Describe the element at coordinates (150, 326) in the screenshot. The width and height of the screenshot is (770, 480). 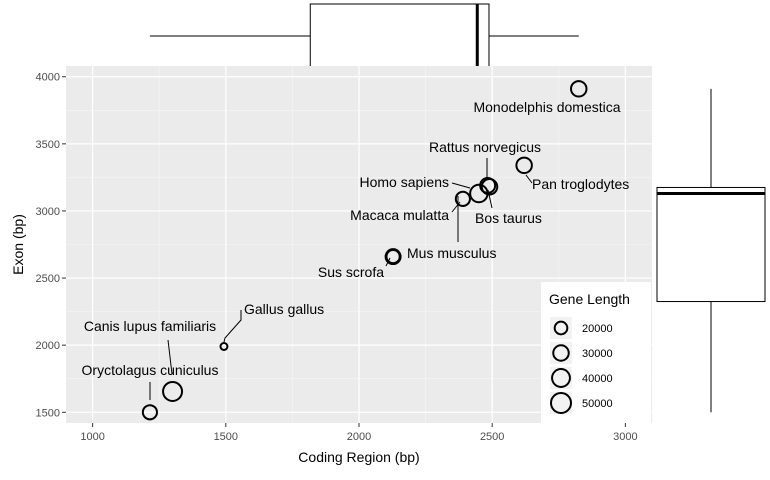
I see `point-label: Canis lupus familiaris` at that location.